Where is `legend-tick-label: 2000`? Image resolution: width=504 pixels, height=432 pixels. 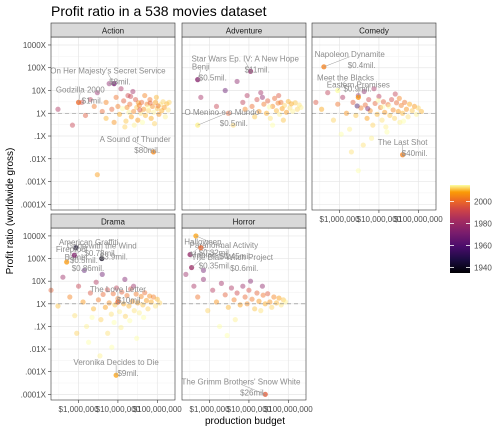
legend-tick-label: 2000 is located at coordinates (483, 202).